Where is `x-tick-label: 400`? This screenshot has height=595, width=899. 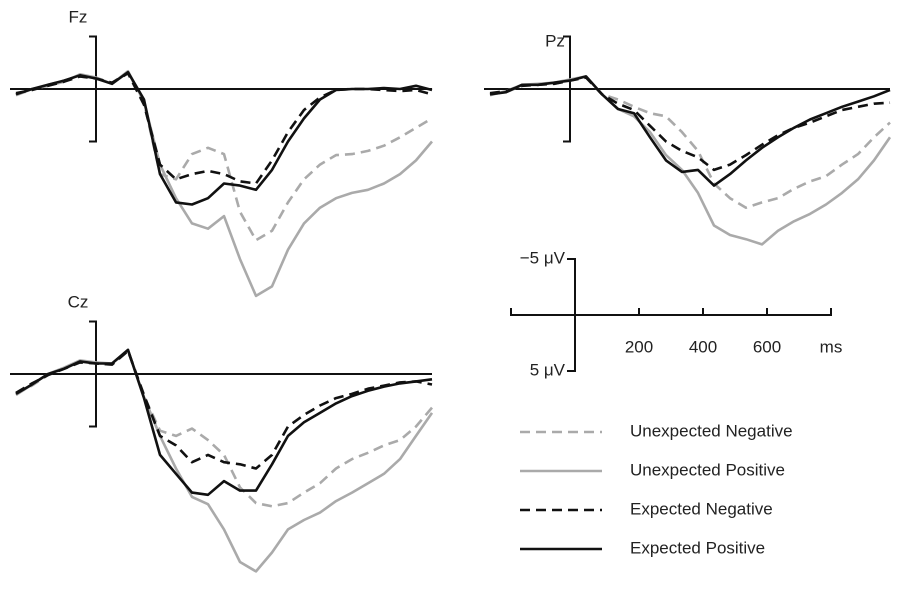
x-tick-label: 400 is located at coordinates (703, 346).